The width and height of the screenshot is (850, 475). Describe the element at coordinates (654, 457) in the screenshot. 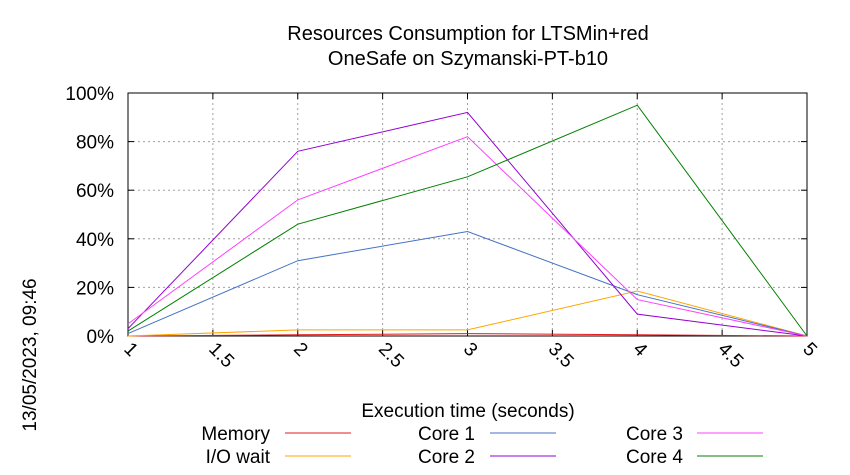

I see `legend-label-core-4: Core 4` at that location.